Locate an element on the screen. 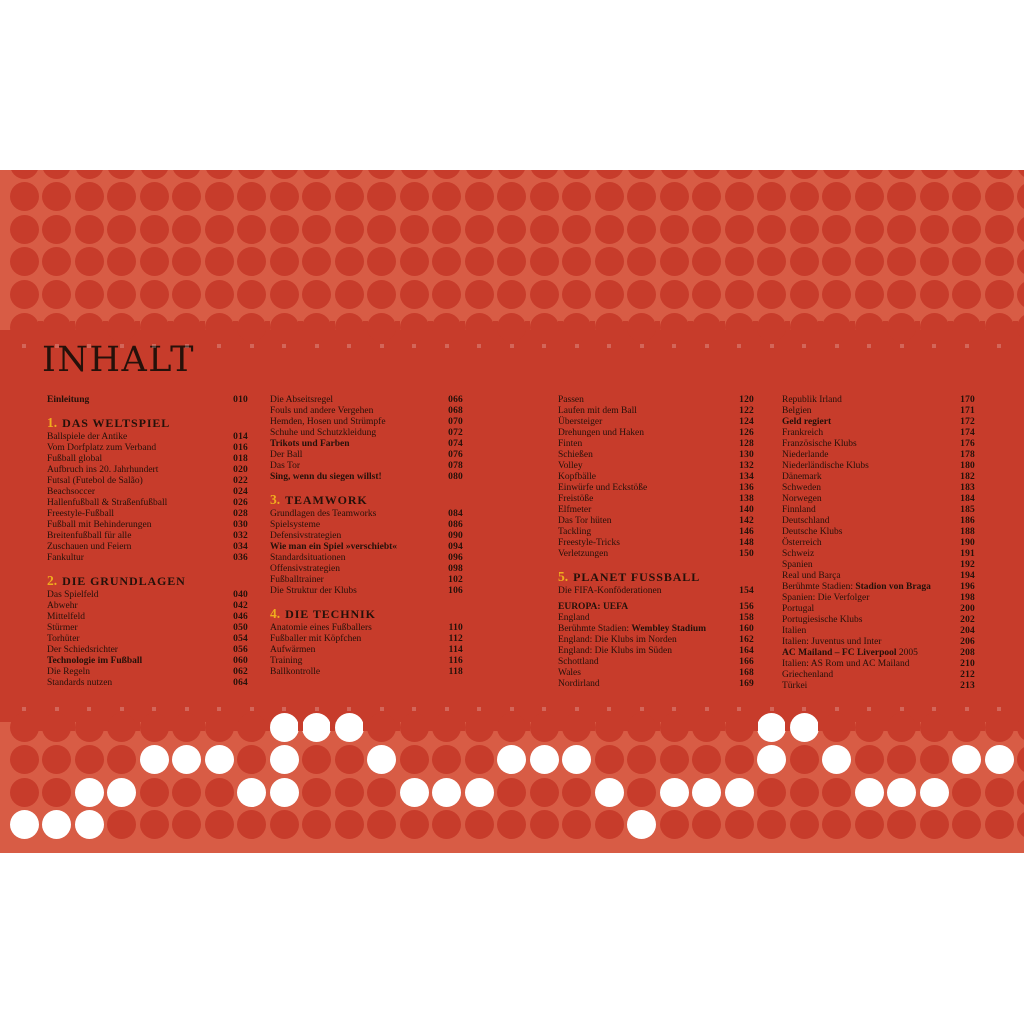 Image resolution: width=1024 pixels, height=1024 pixels. toc-entry-page-number: 136 is located at coordinates (746, 488).